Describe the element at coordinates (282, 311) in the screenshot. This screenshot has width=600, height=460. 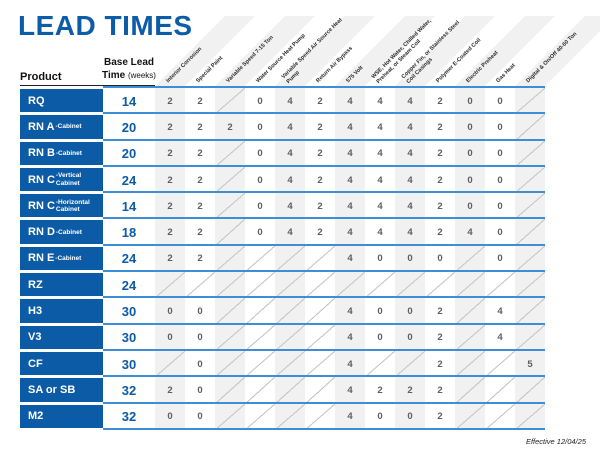
I see `table-row: H3 30 0 0 4 0 0 2 4` at that location.